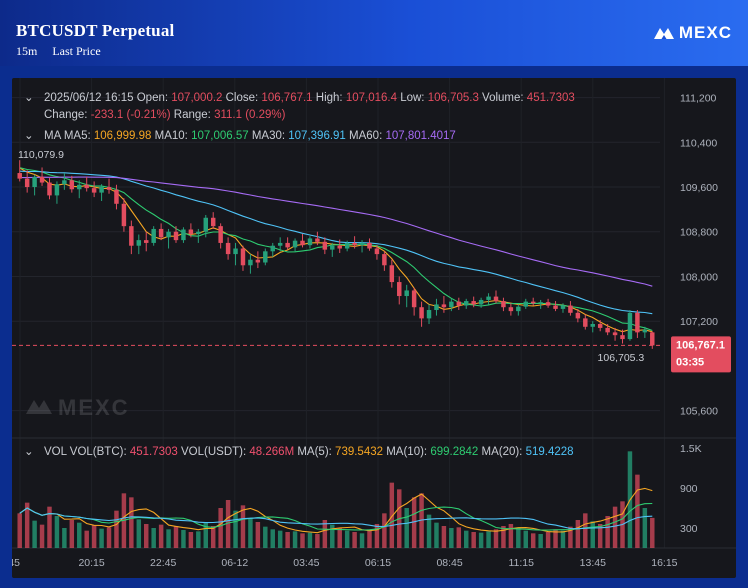 The height and width of the screenshot is (588, 748). I want to click on collapse-chevron-icon: ⌄, so click(29, 98).